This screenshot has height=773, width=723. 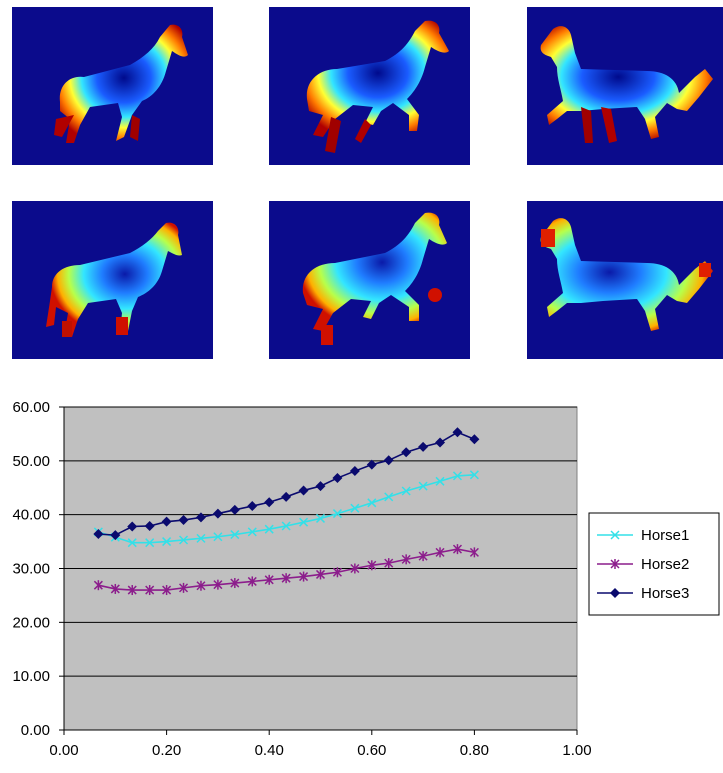 What do you see at coordinates (625, 280) in the screenshot?
I see `horse3-geodesic-map` at bounding box center [625, 280].